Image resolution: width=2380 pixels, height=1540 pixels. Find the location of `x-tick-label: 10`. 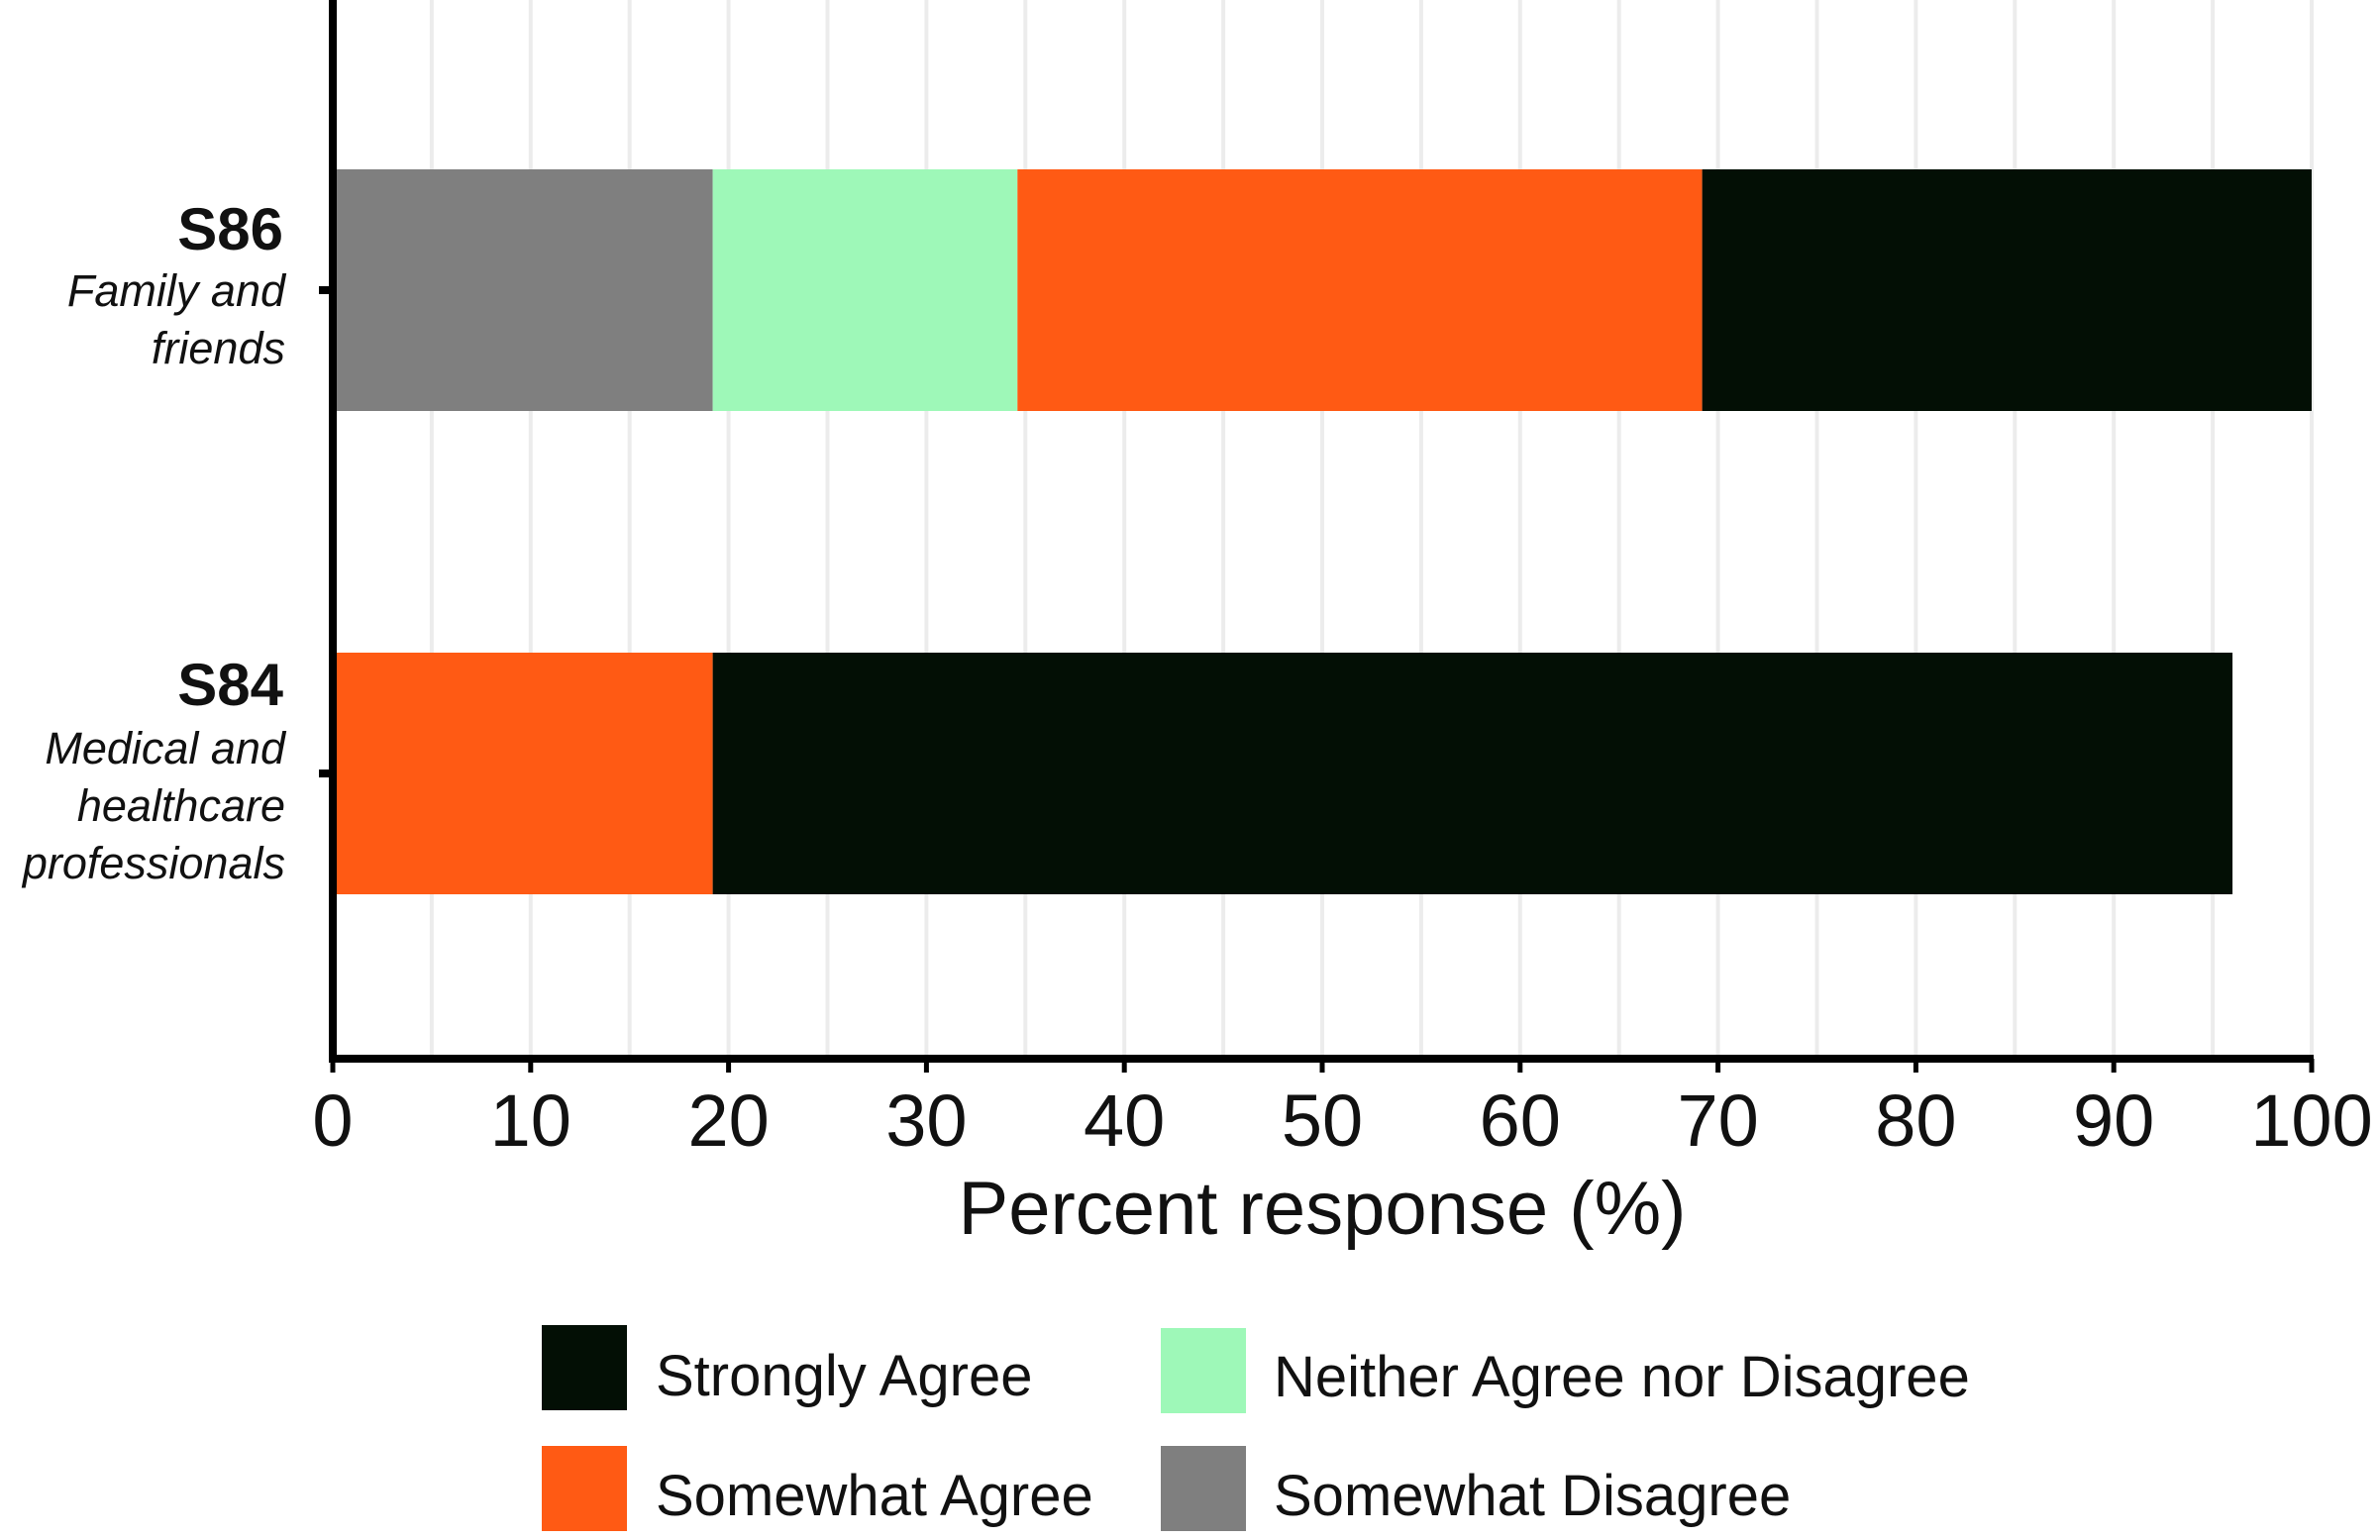

x-tick-label: 10 is located at coordinates (530, 1120).